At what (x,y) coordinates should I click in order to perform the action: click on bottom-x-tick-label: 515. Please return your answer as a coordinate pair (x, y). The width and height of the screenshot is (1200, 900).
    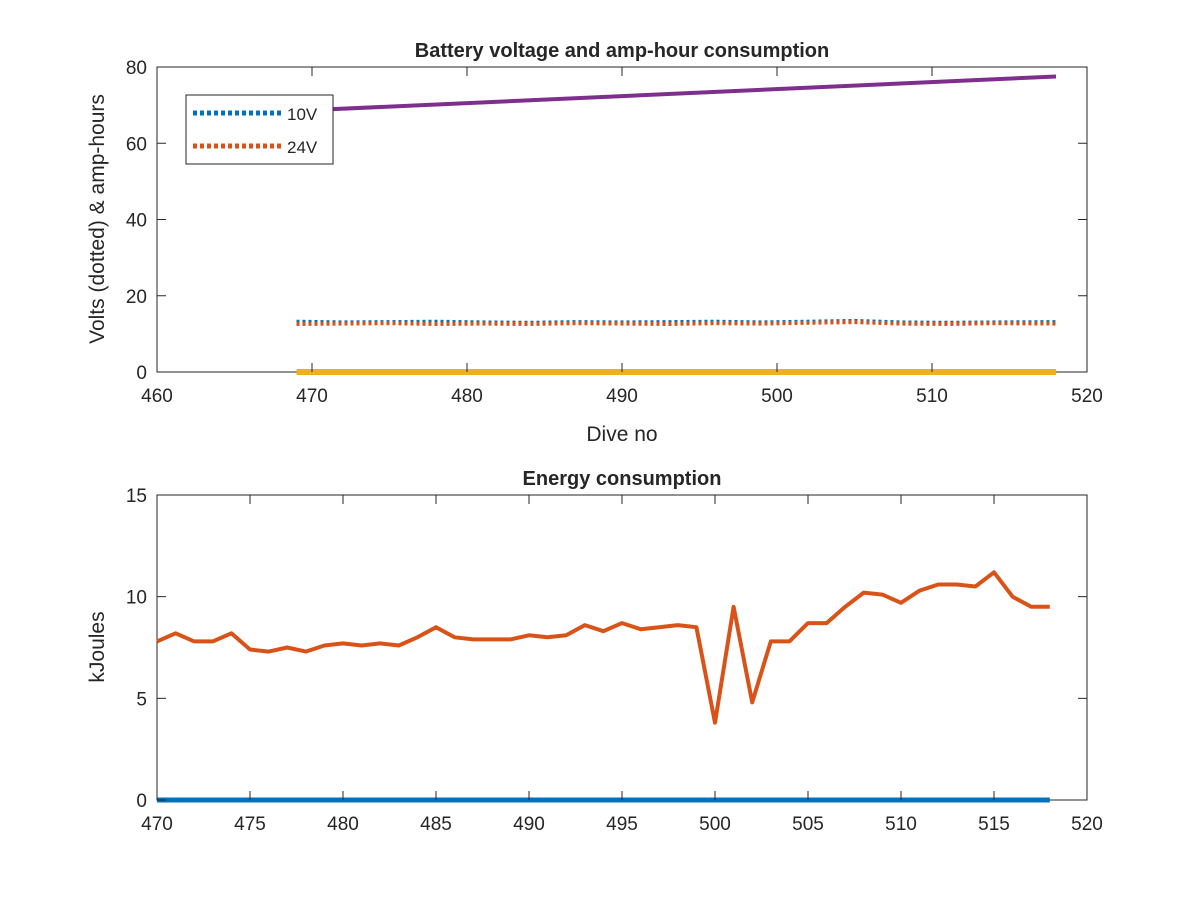
    Looking at the image, I should click on (994, 824).